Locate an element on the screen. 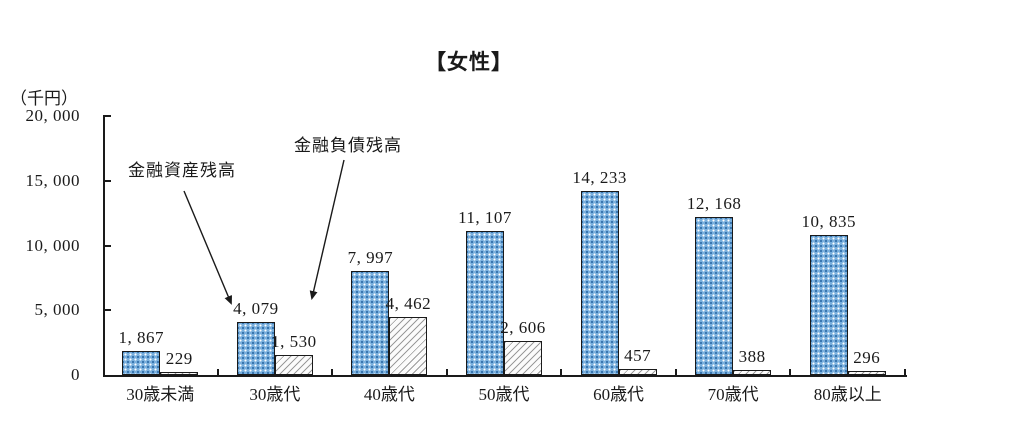 This screenshot has height=432, width=1029. category-label: 50歳代 is located at coordinates (504, 394).